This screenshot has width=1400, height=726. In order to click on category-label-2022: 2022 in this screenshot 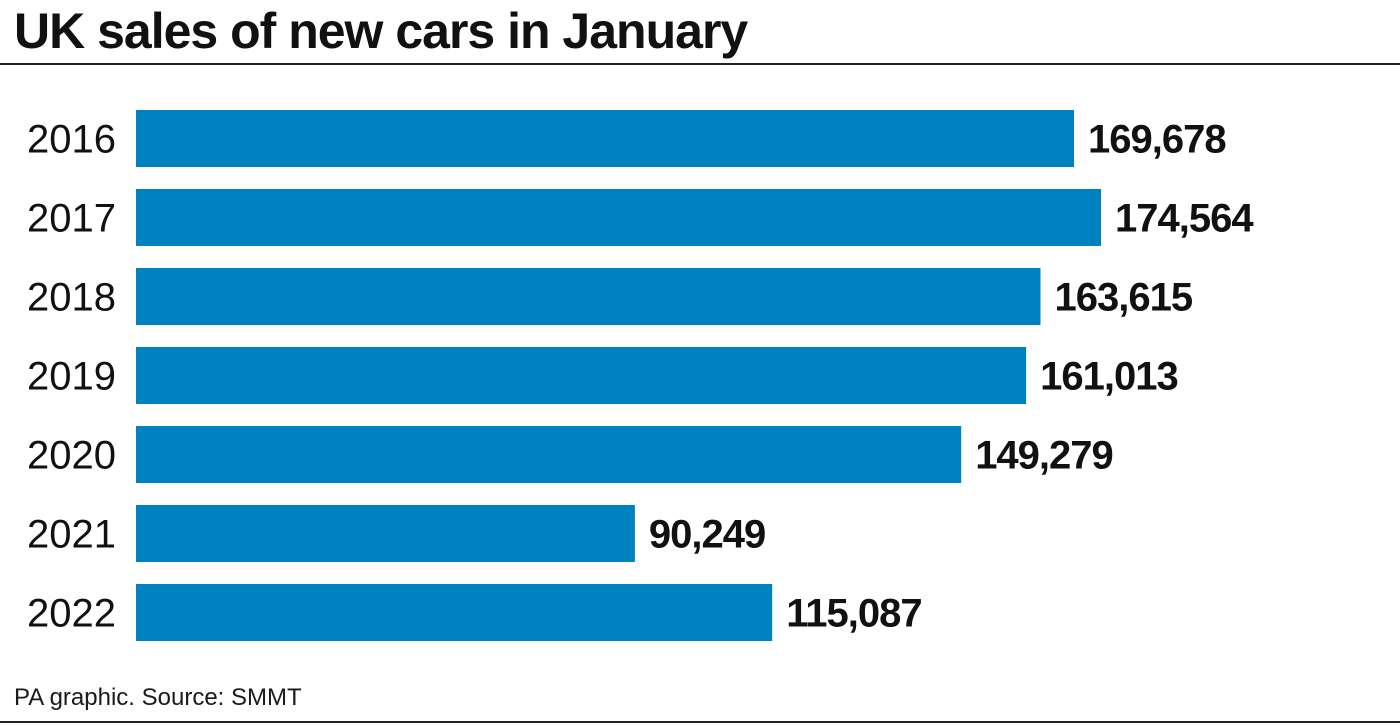, I will do `click(71, 614)`.